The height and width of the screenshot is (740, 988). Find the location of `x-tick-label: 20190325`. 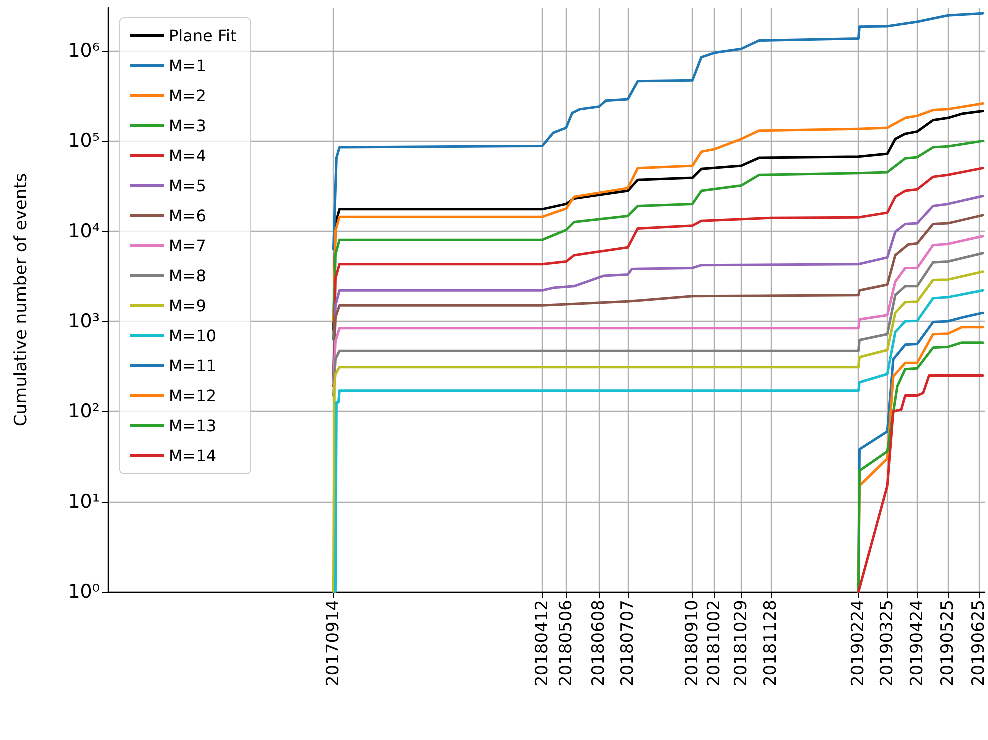

x-tick-label: 20190325 is located at coordinates (888, 643).